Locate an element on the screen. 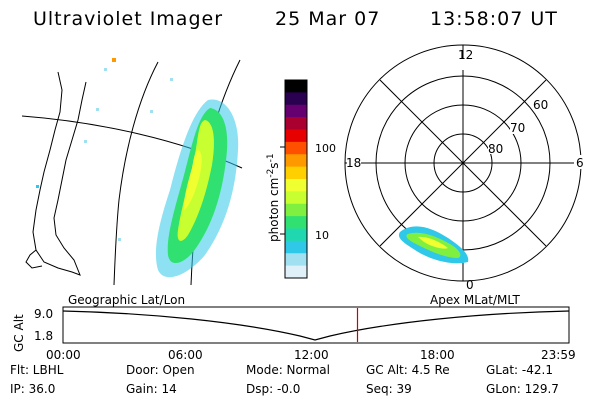 Image resolution: width=600 pixels, height=400 pixels. date-label: 25 Mar 07 is located at coordinates (328, 19).